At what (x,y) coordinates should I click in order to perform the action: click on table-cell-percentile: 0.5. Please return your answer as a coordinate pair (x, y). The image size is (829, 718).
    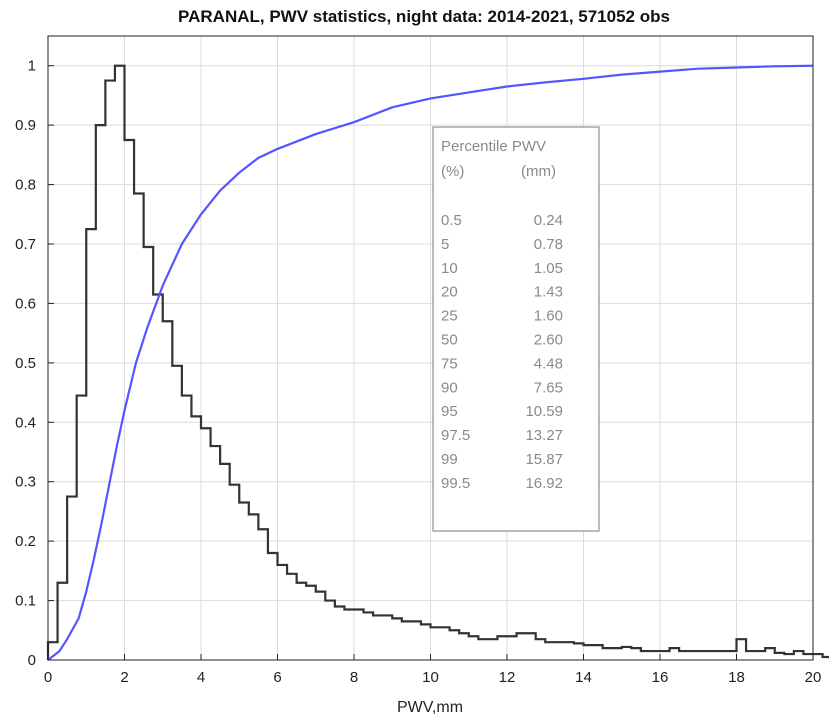
    Looking at the image, I should click on (451, 220).